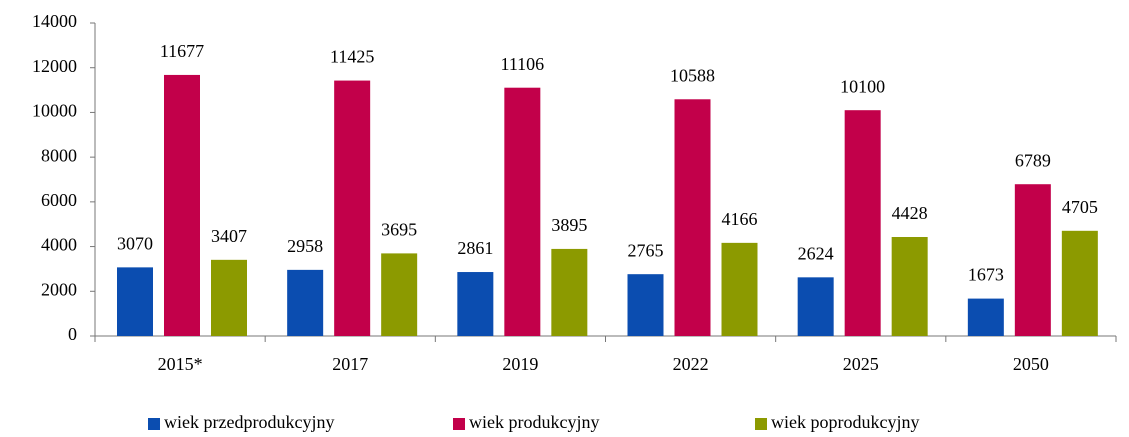 The width and height of the screenshot is (1129, 437). I want to click on data-label: 11106, so click(522, 64).